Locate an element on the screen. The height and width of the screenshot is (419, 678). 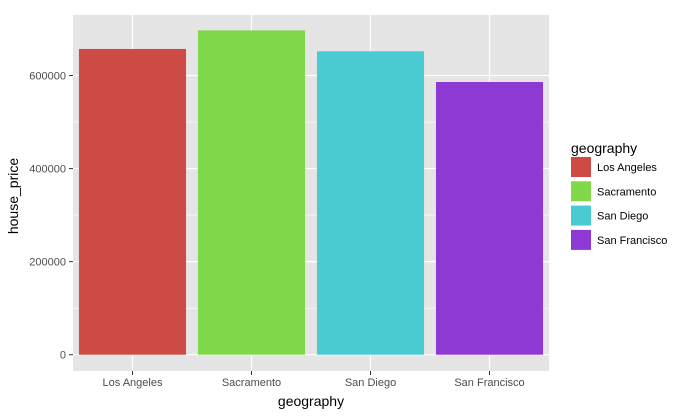
x-tick-label: Los Angeles is located at coordinates (133, 383).